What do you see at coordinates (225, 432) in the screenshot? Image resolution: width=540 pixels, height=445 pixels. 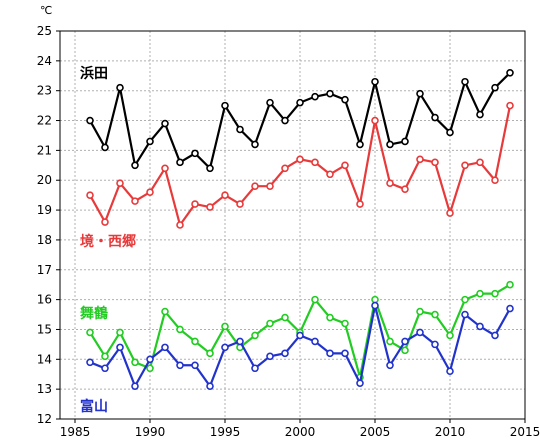 I see `x-tick-label: 1995` at bounding box center [225, 432].